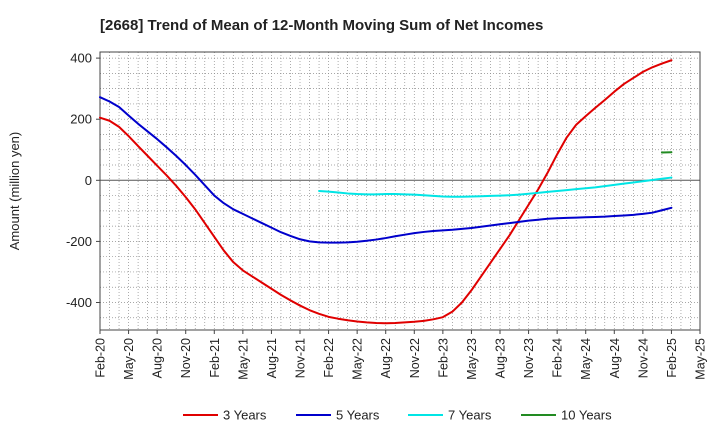 The width and height of the screenshot is (720, 445). What do you see at coordinates (79, 302) in the screenshot?
I see `y-tick-label: -400` at bounding box center [79, 302].